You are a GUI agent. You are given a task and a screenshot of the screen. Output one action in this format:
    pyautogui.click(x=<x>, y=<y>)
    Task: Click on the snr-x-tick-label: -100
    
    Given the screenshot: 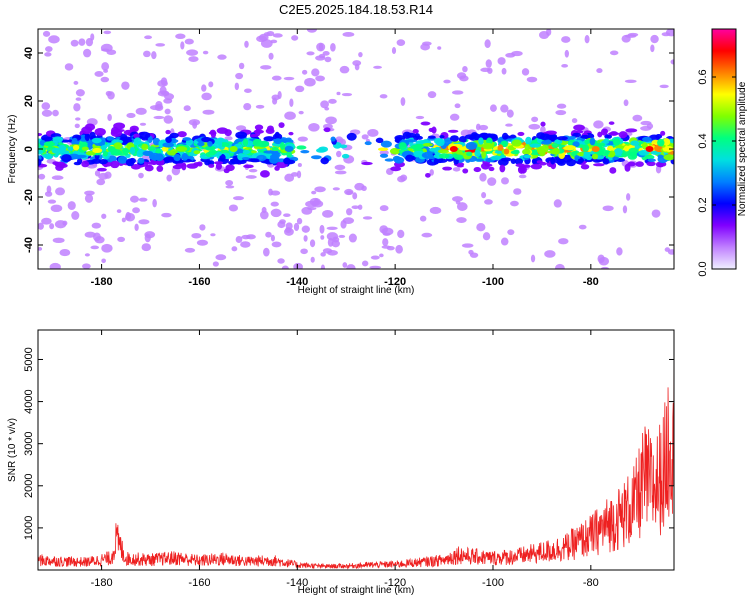 What is the action you would take?
    pyautogui.click(x=493, y=583)
    